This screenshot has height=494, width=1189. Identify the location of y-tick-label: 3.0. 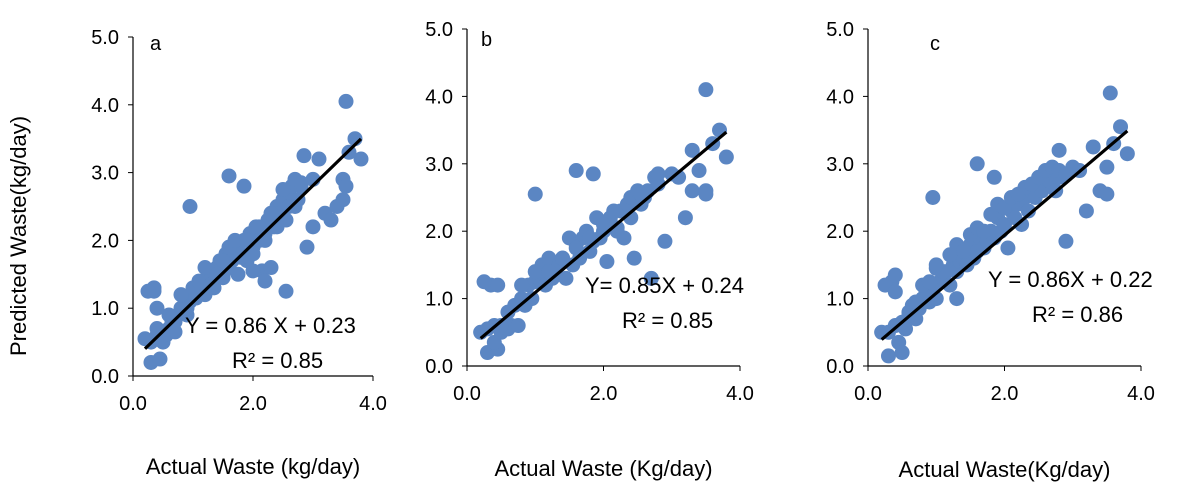
(105, 174).